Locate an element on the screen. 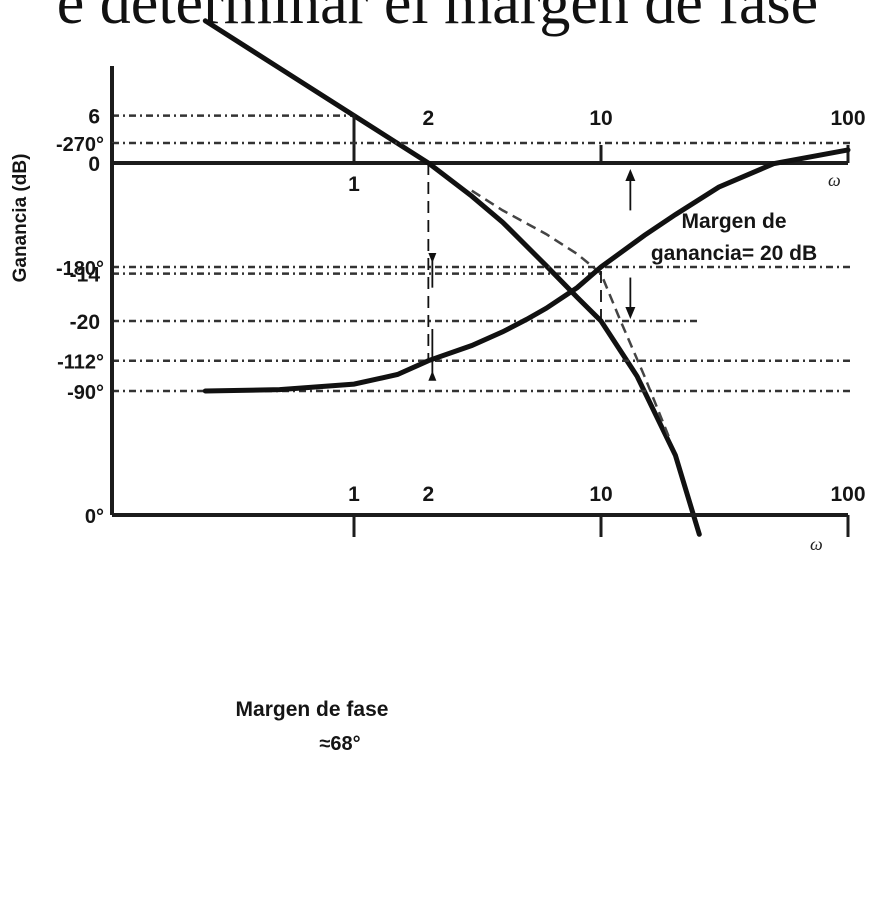 The image size is (875, 916). phase-x-axis-label: ω is located at coordinates (816, 544).